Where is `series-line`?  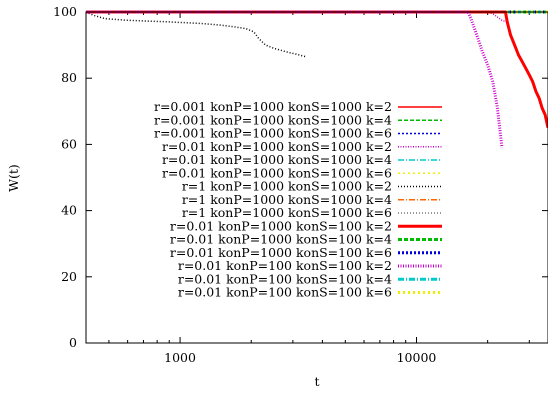 series-line is located at coordinates (195, 34).